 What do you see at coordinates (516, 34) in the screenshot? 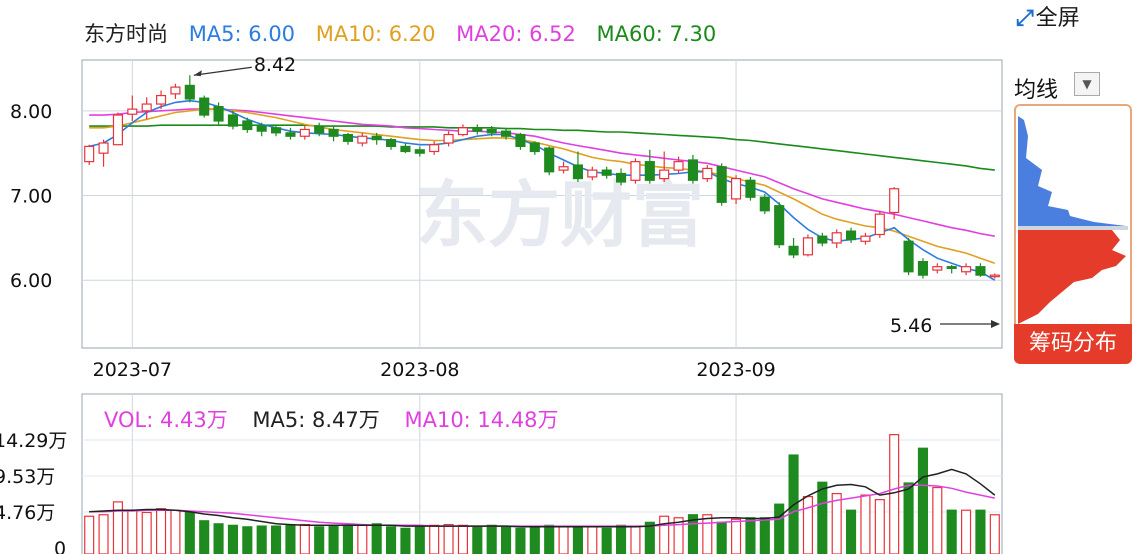
I see `ma20-label: MA20: 6.52` at bounding box center [516, 34].